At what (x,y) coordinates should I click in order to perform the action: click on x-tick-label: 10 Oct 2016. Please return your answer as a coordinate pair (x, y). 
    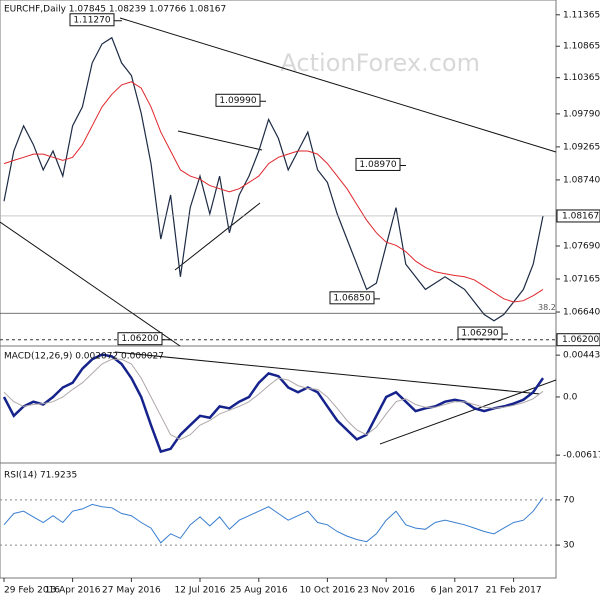
    Looking at the image, I should click on (328, 591).